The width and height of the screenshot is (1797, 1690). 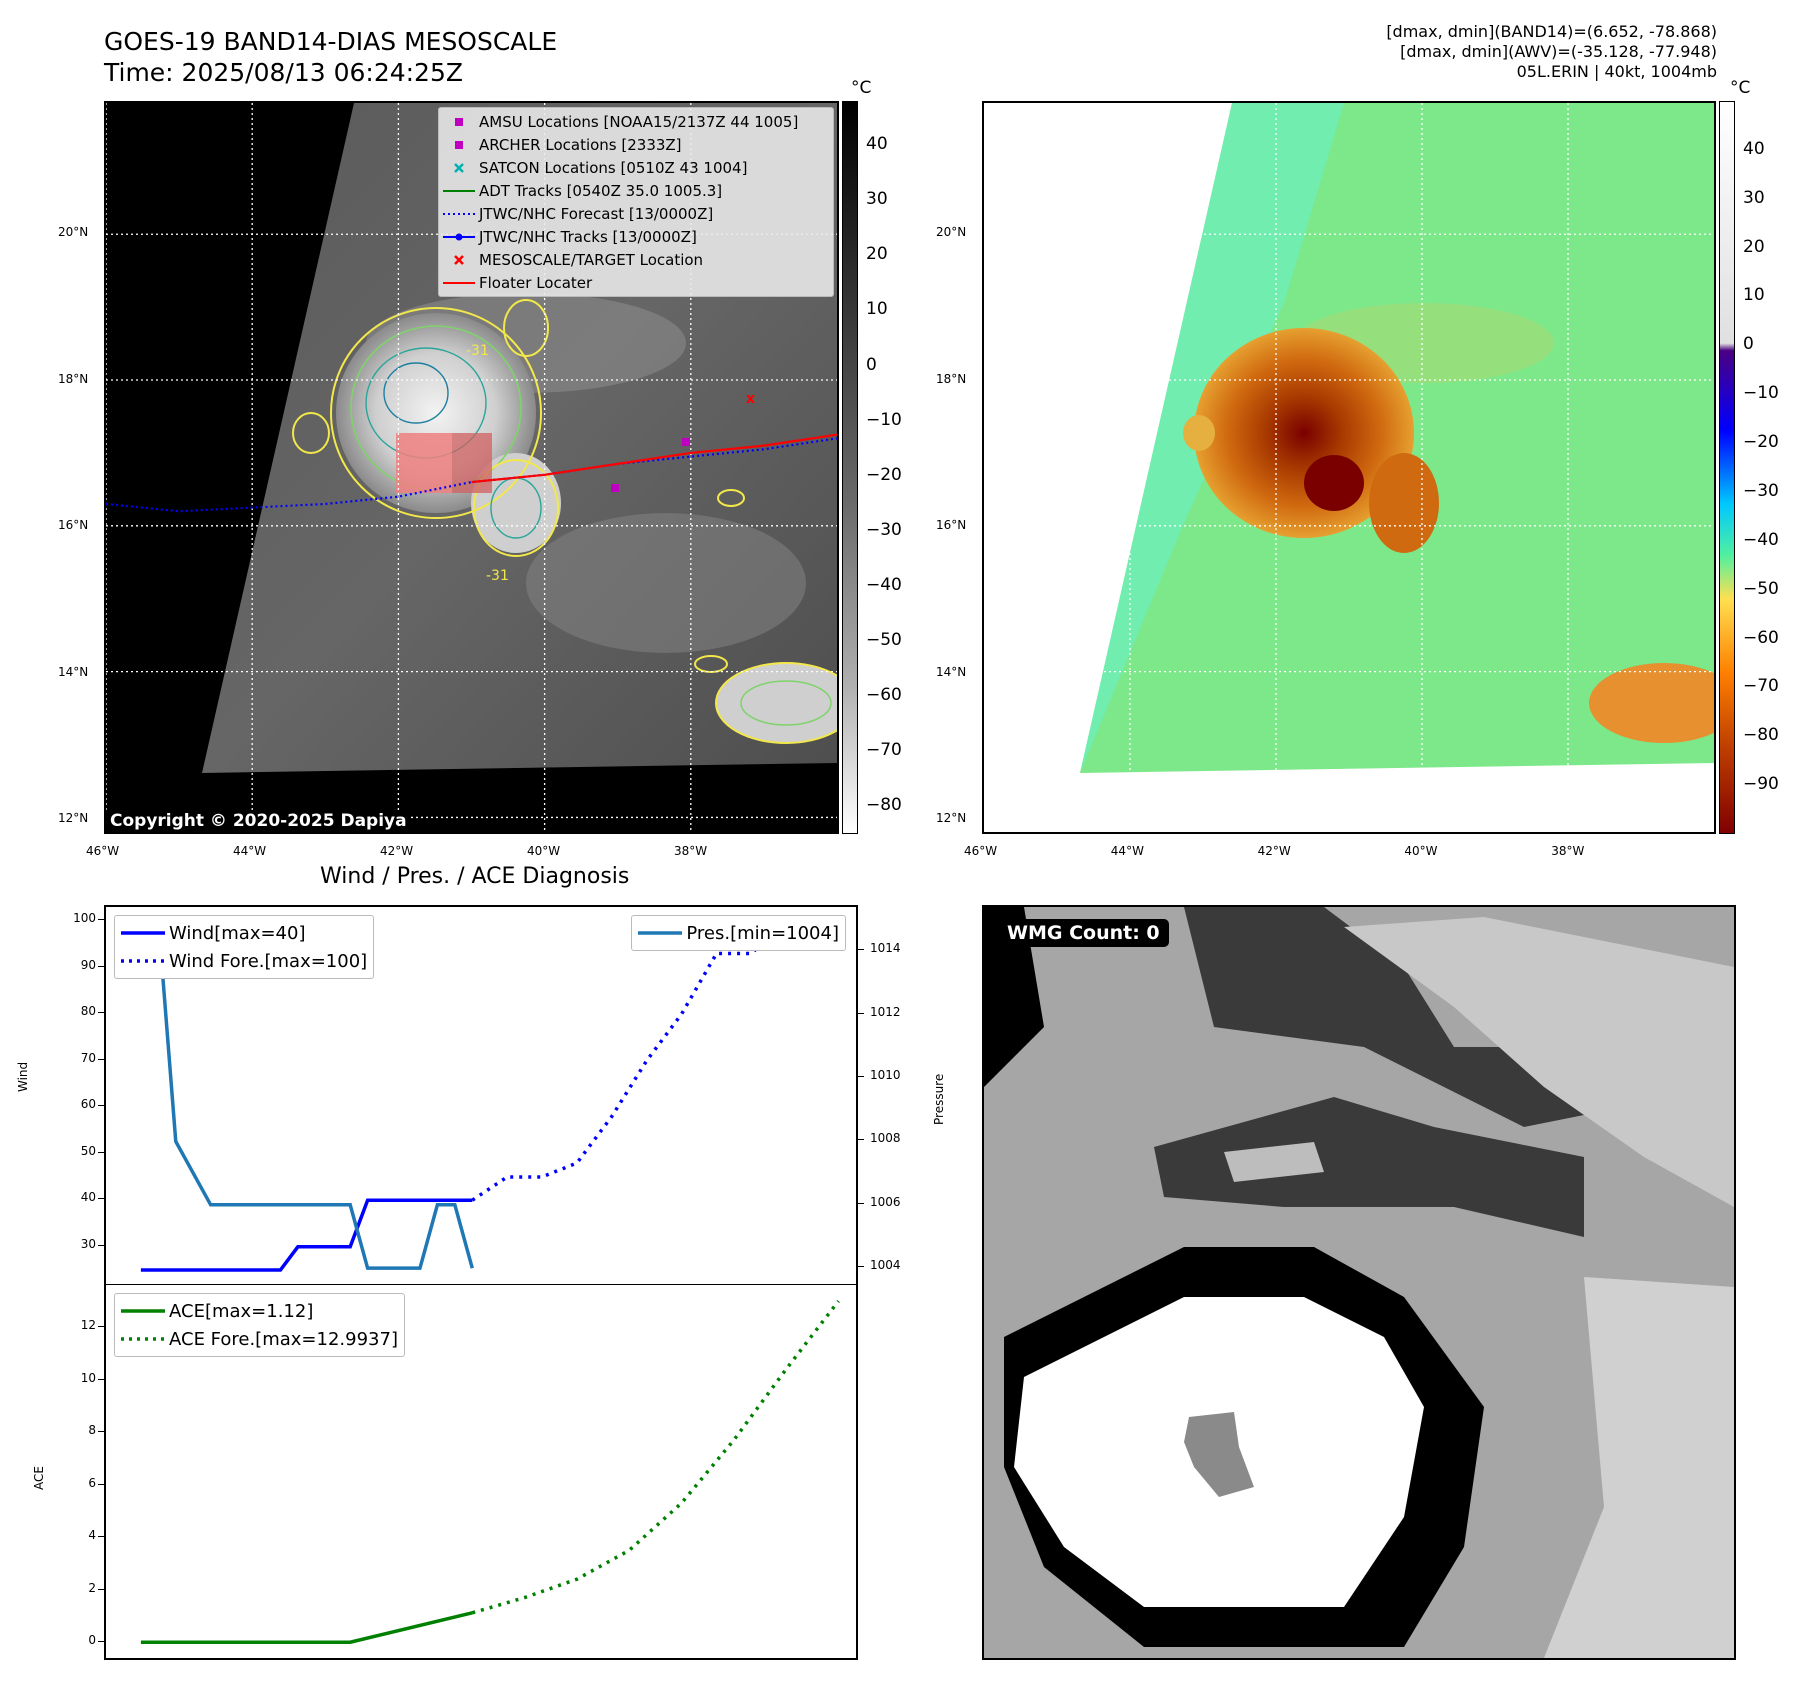 What do you see at coordinates (241, 1311) in the screenshot?
I see `ace-legend-label: ACE[max=1.12]` at bounding box center [241, 1311].